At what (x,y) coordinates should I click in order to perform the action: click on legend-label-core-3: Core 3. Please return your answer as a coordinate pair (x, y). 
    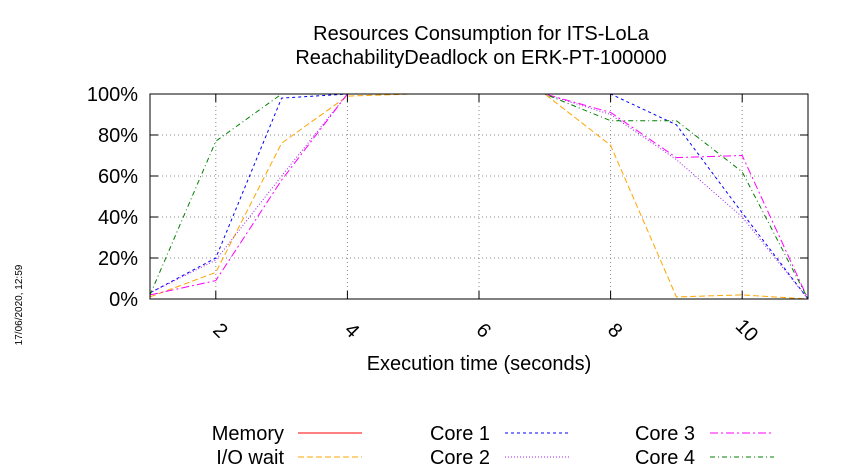
    Looking at the image, I should click on (665, 434).